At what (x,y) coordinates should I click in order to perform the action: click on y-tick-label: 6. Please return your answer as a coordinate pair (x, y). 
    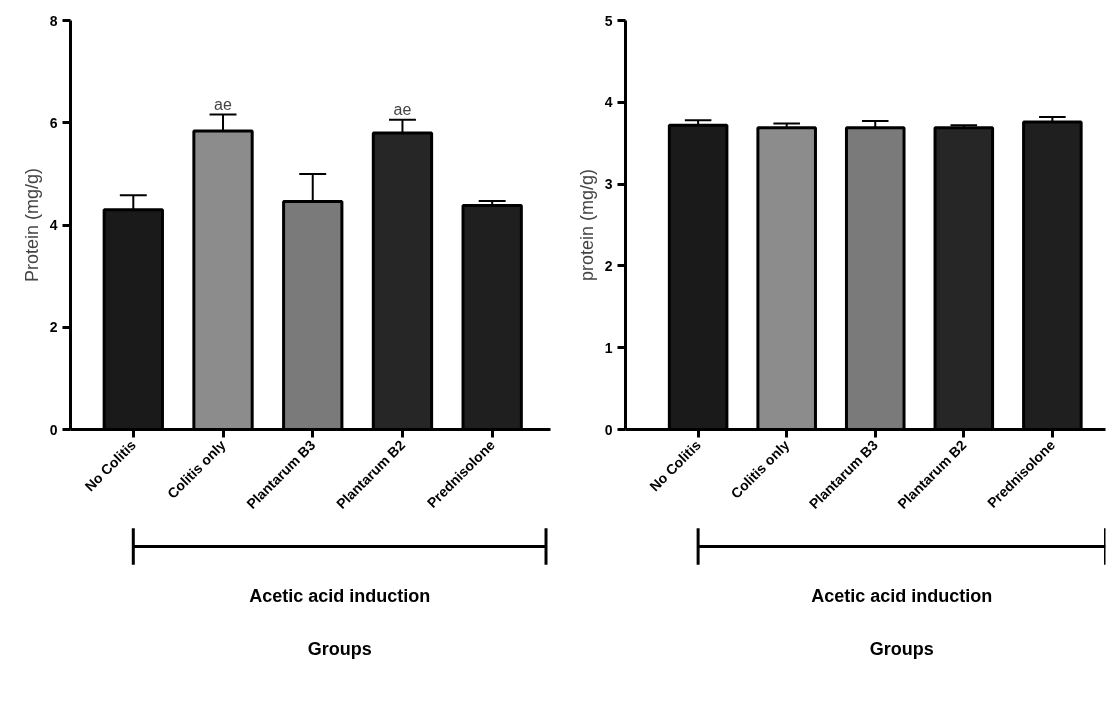
    Looking at the image, I should click on (53, 122).